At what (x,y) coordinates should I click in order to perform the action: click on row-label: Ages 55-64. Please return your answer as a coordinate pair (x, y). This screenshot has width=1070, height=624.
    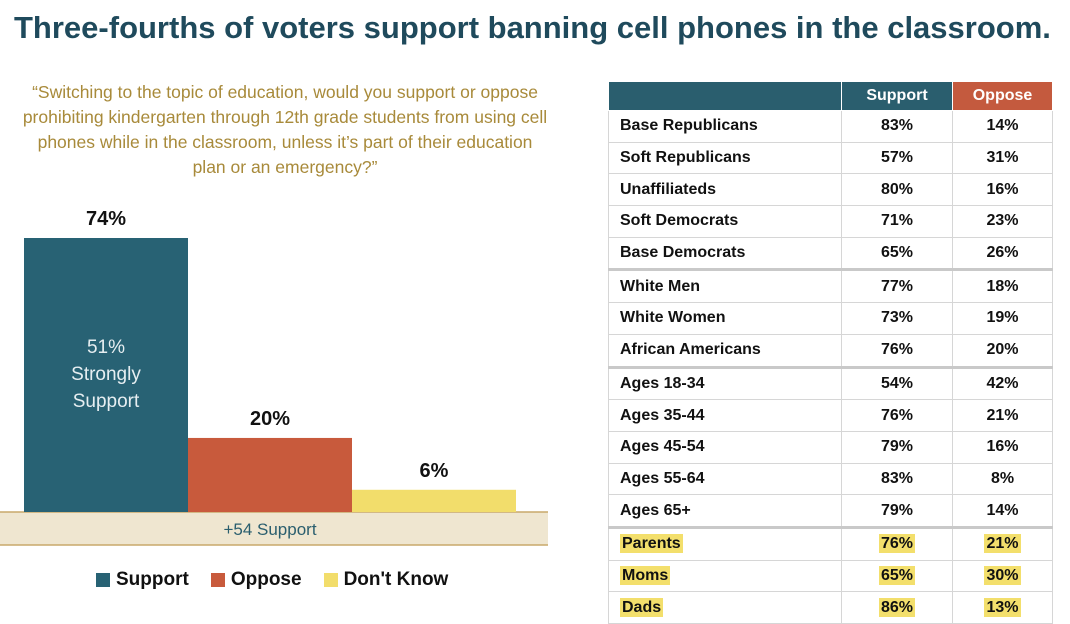
    Looking at the image, I should click on (725, 479).